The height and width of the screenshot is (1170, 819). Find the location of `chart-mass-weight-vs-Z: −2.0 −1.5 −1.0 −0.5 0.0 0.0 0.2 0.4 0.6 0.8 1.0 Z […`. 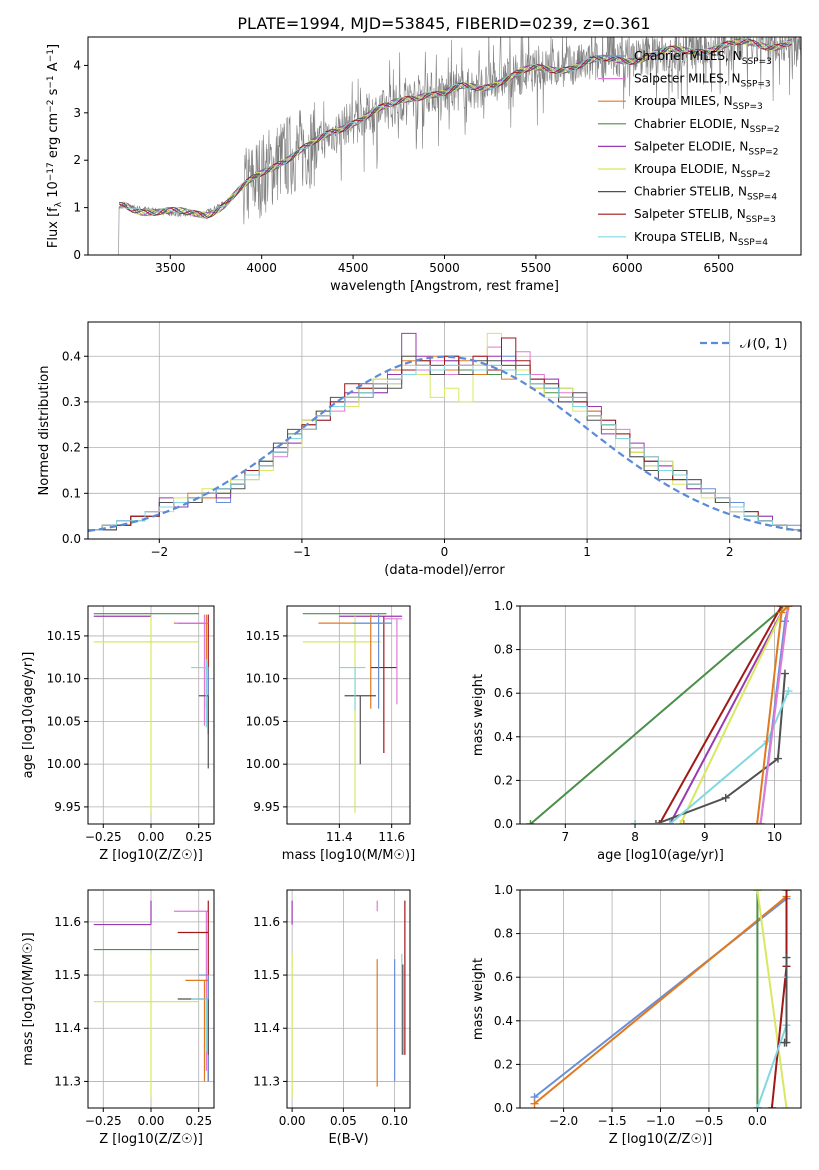

chart-mass-weight-vs-Z: −2.0 −1.5 −1.0 −0.5 0.0 0.0 0.2 0.4 0.6 0.8 1.0 Z [… is located at coordinates (636, 1015).